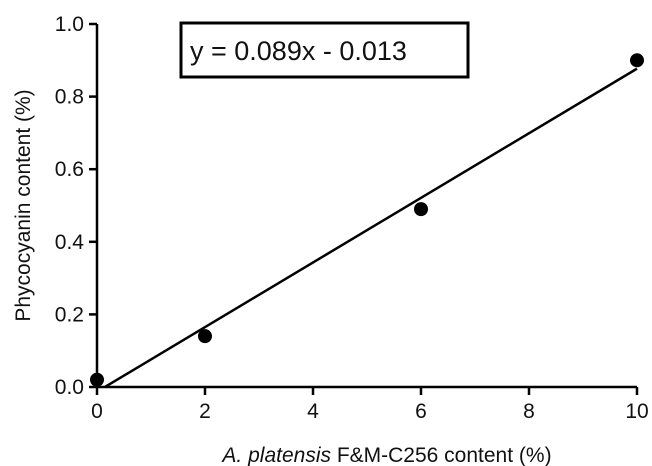 This screenshot has height=466, width=652. Describe the element at coordinates (421, 411) in the screenshot. I see `x-tick-label: 6` at that location.